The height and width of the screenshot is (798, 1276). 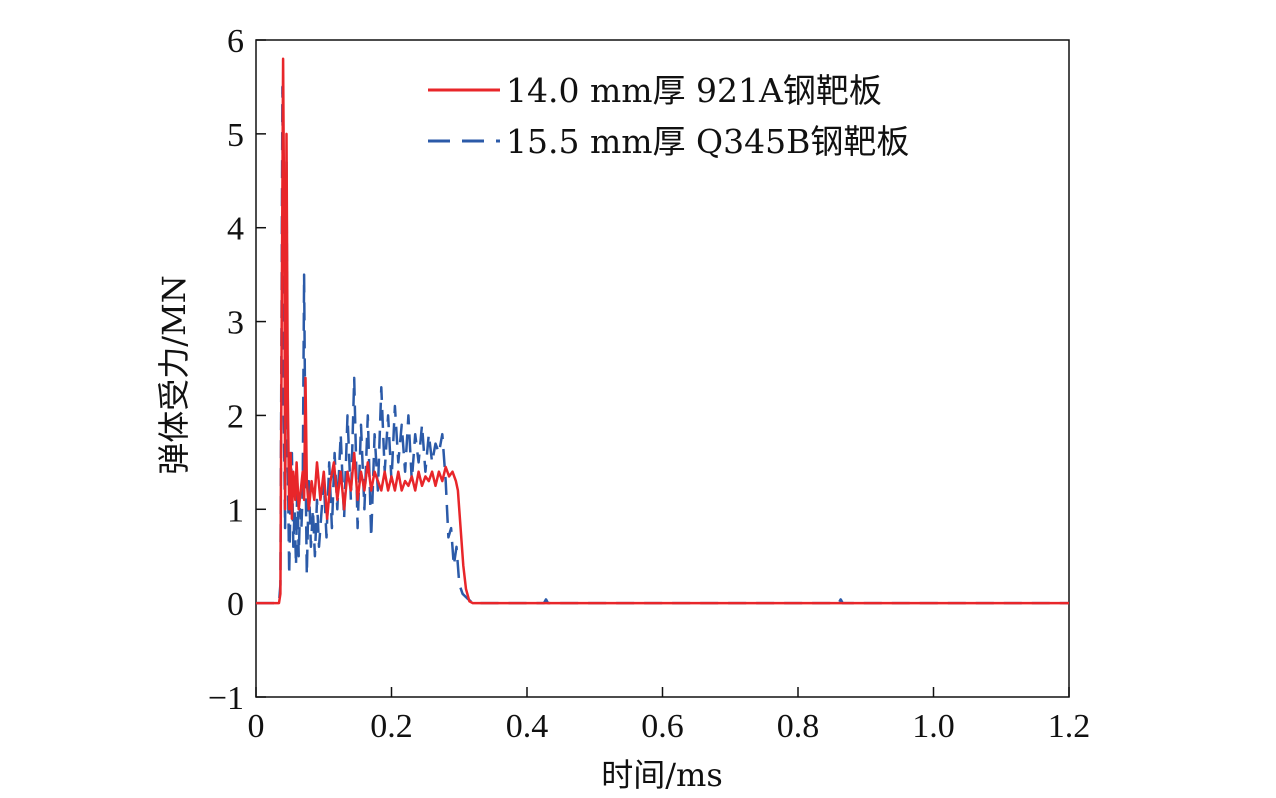 I want to click on y-tick-label: 6, so click(x=235, y=41).